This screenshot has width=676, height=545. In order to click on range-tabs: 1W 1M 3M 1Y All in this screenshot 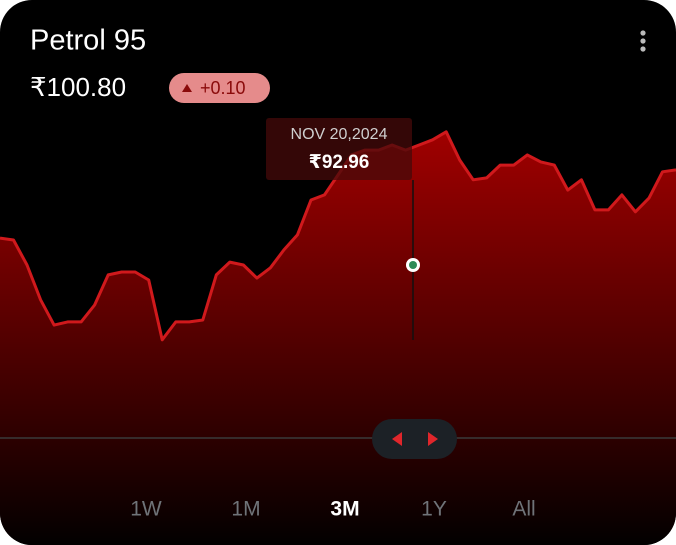, I will do `click(332, 509)`.